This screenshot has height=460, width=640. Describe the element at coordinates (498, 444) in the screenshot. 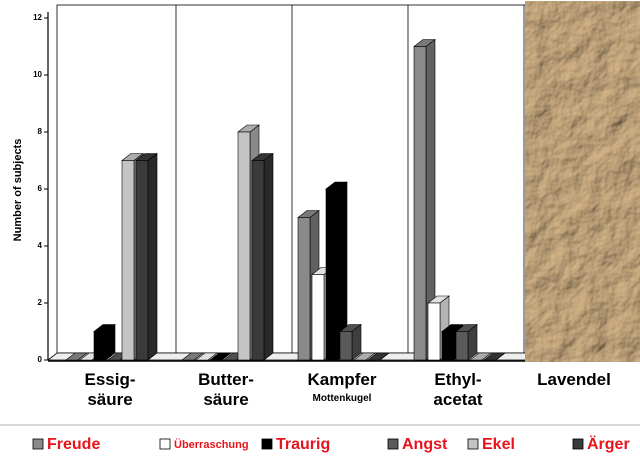

I see `legend-label: Ekel` at that location.